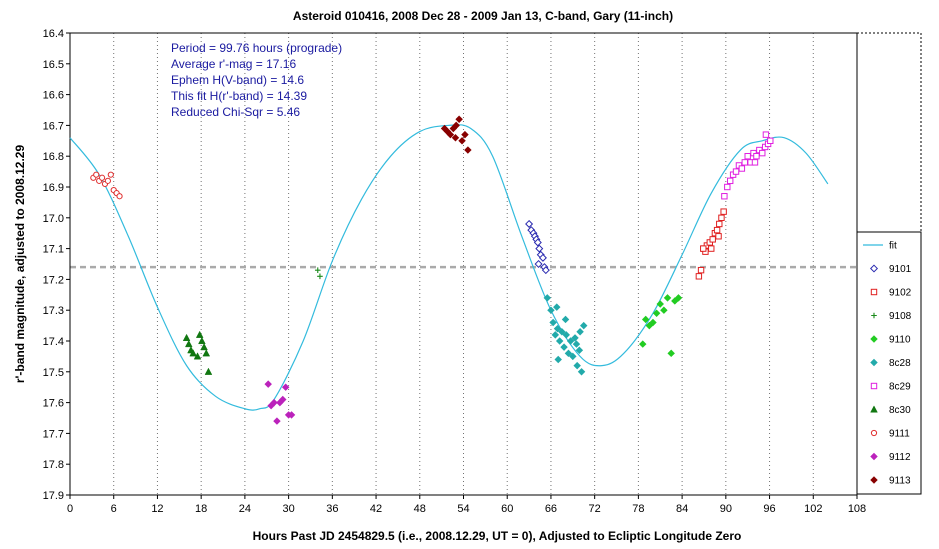 This screenshot has height=549, width=939. What do you see at coordinates (376, 509) in the screenshot?
I see `x-tick-label: 42` at bounding box center [376, 509].